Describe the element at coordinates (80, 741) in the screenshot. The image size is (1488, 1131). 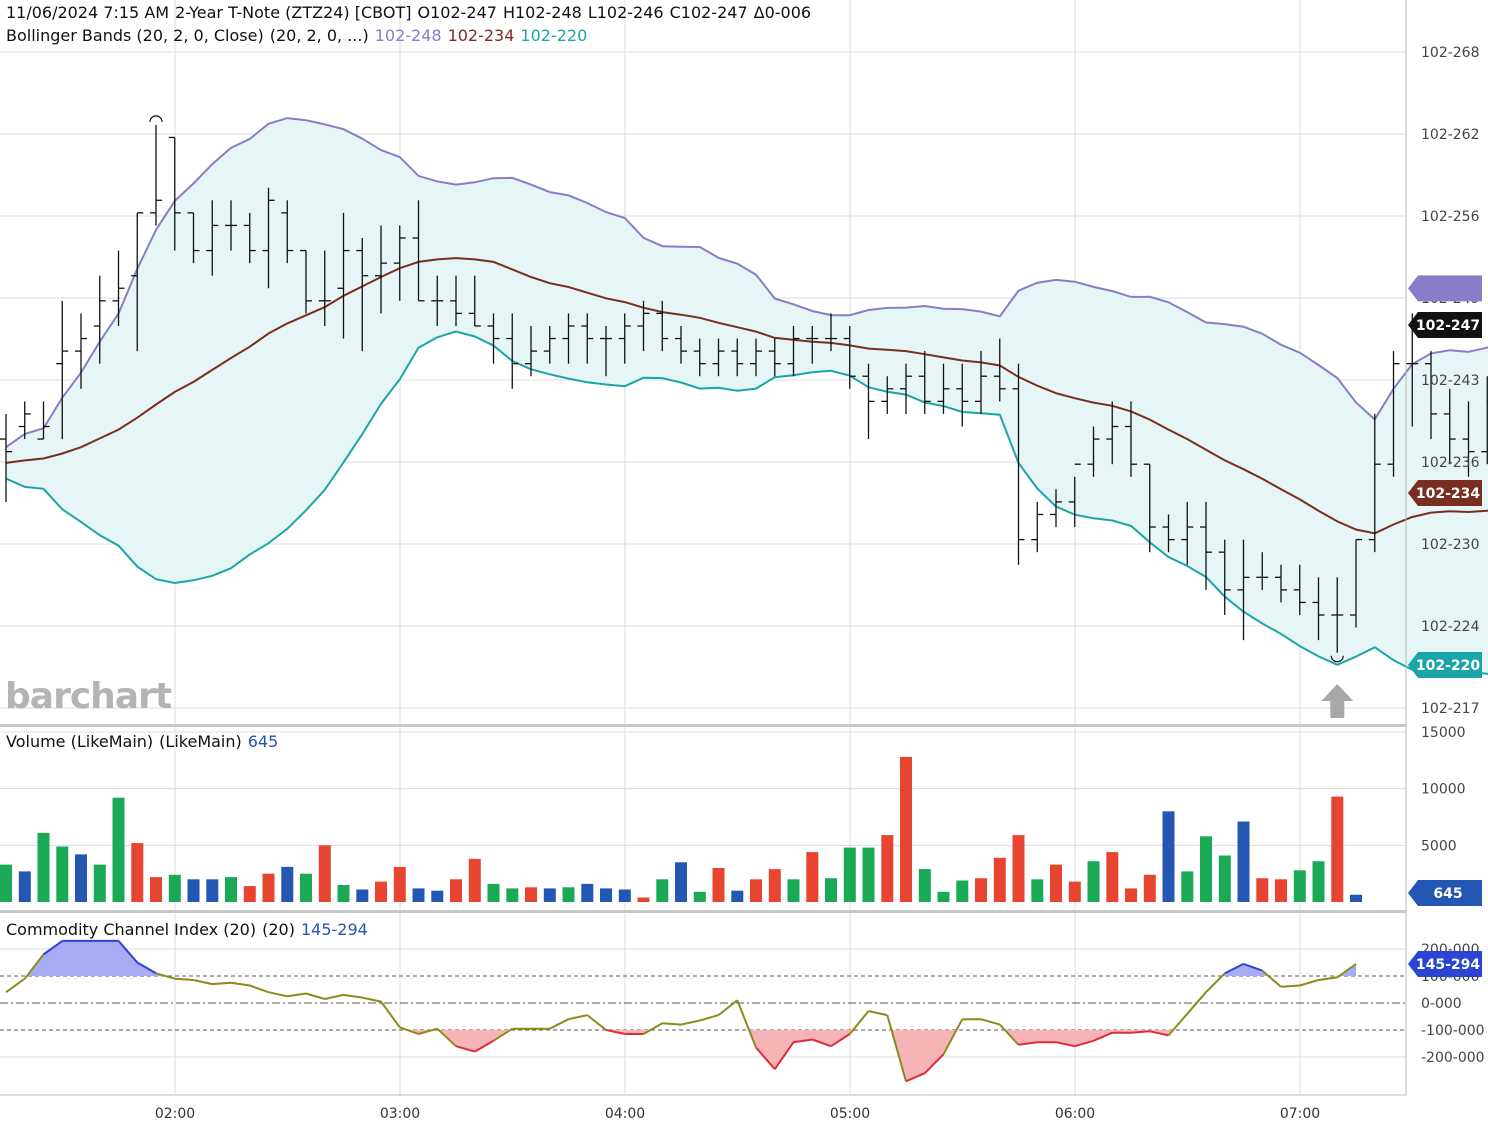
I see `volume-label: Volume (LikeMain)` at that location.